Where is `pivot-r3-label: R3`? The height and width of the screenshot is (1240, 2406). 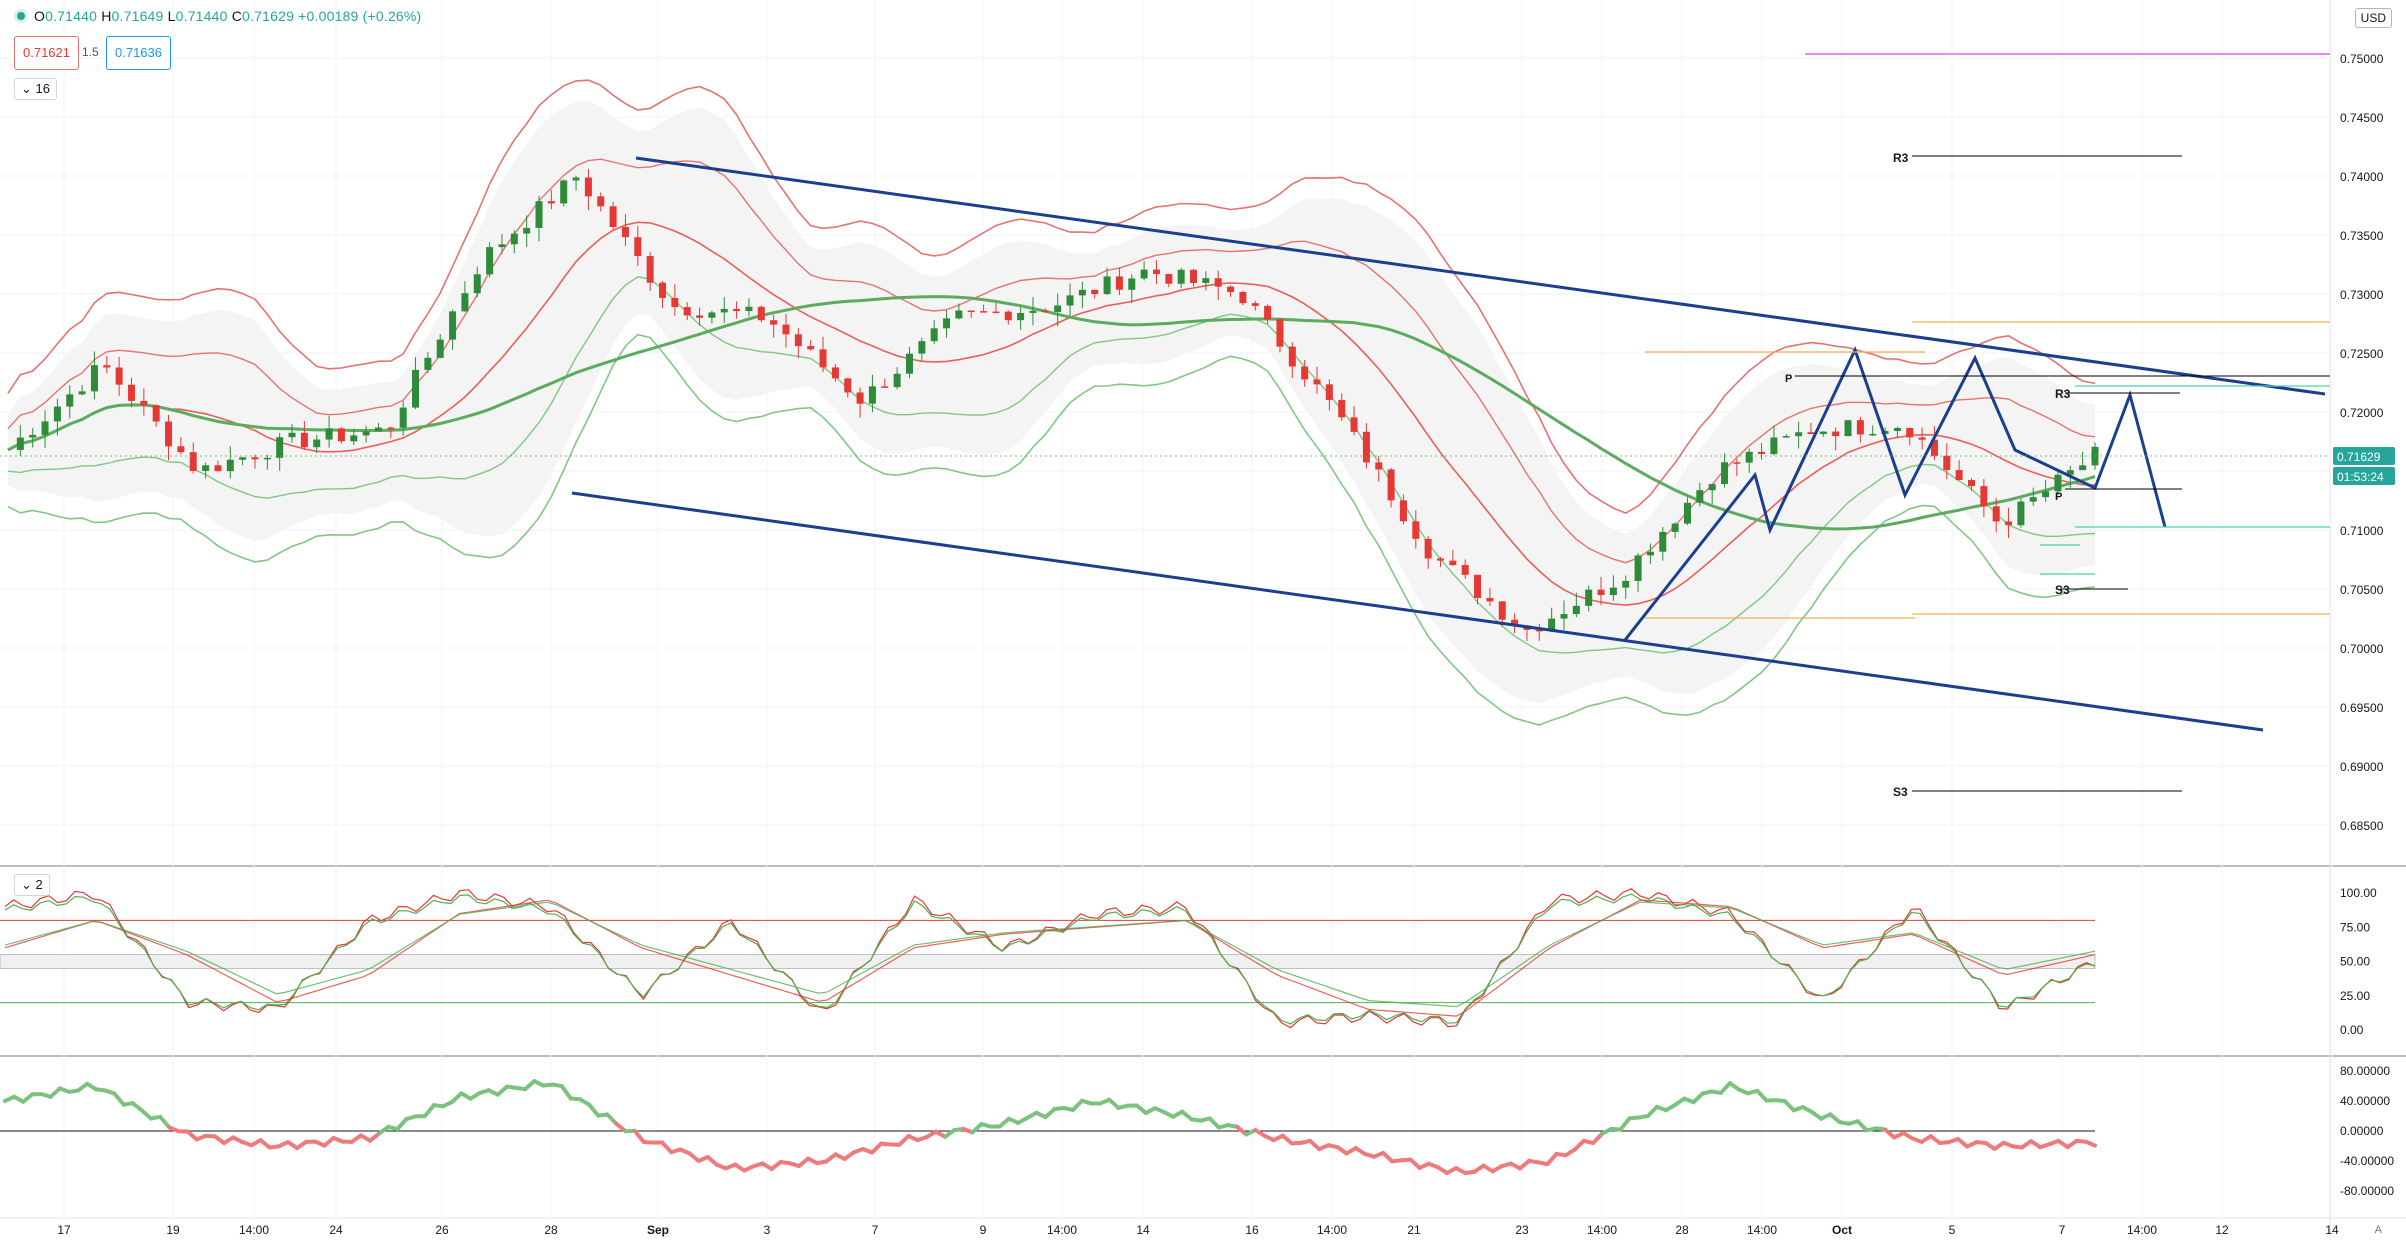
pivot-r3-label: R3 is located at coordinates (1901, 158).